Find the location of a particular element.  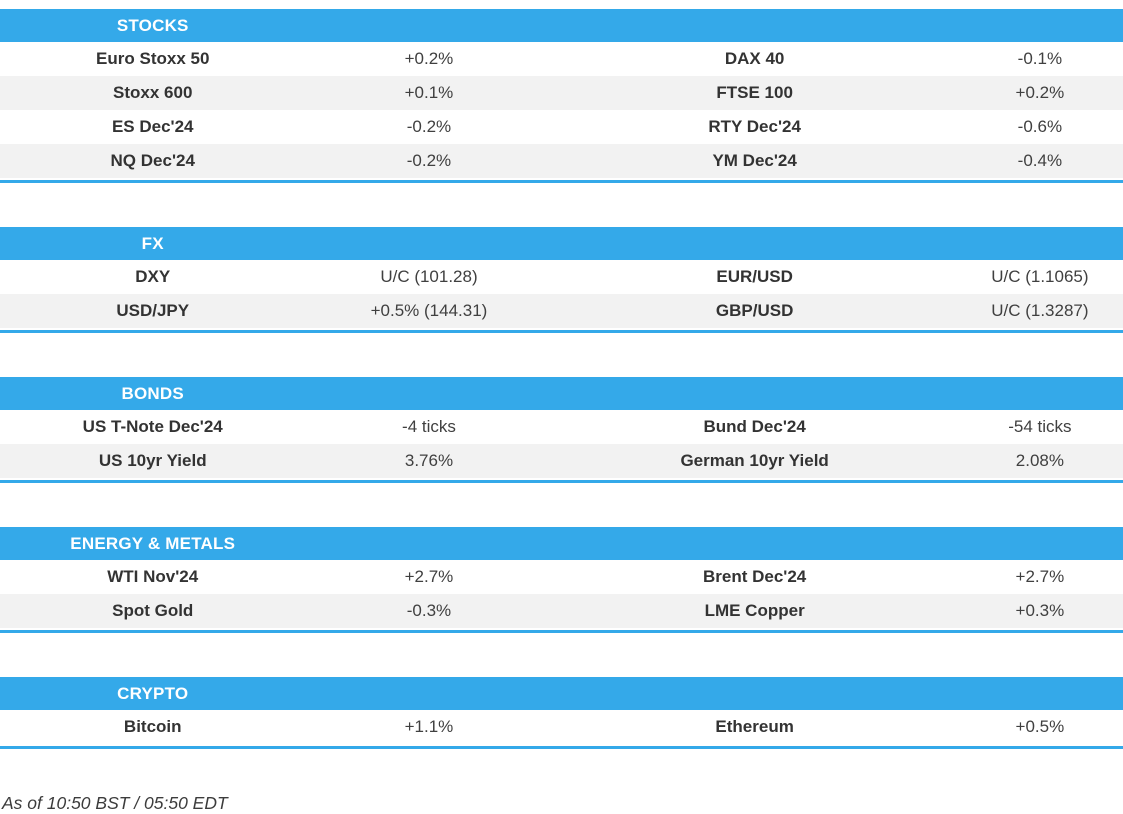

table-row: Spot Gold -0.3% LME Copper +0.3% is located at coordinates (561, 611).